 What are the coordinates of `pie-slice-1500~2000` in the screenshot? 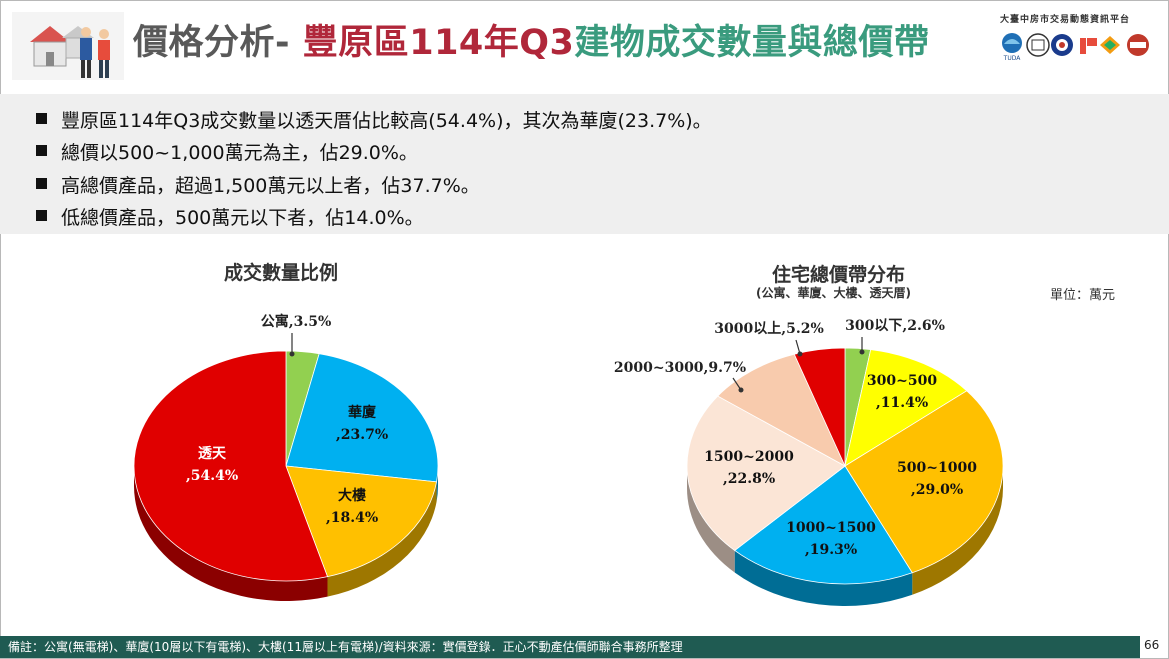 It's located at (766, 473).